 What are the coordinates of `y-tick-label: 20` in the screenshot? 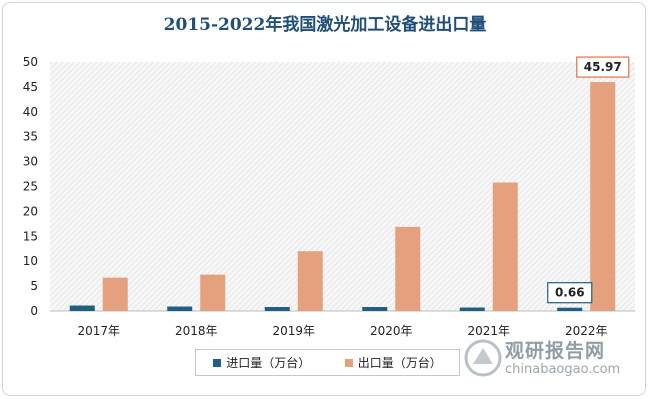 It's located at (30, 211).